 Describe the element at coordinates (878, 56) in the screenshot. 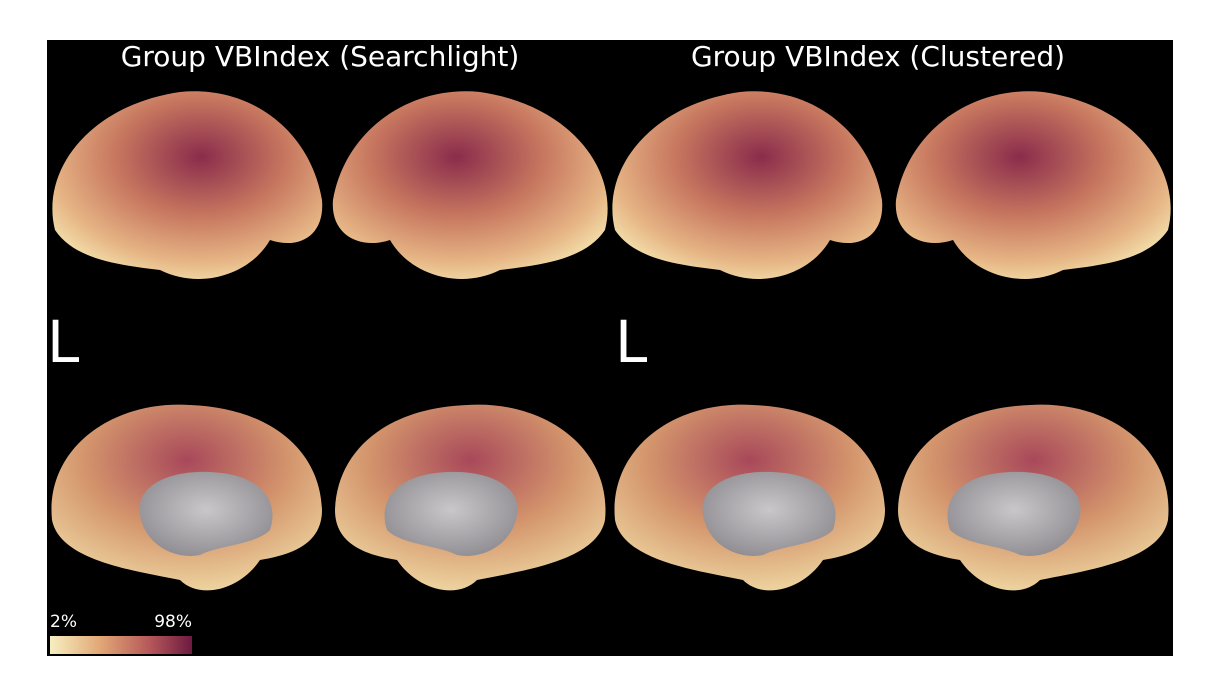

I see `panel-title: Group VBIndex (Clustered)` at that location.